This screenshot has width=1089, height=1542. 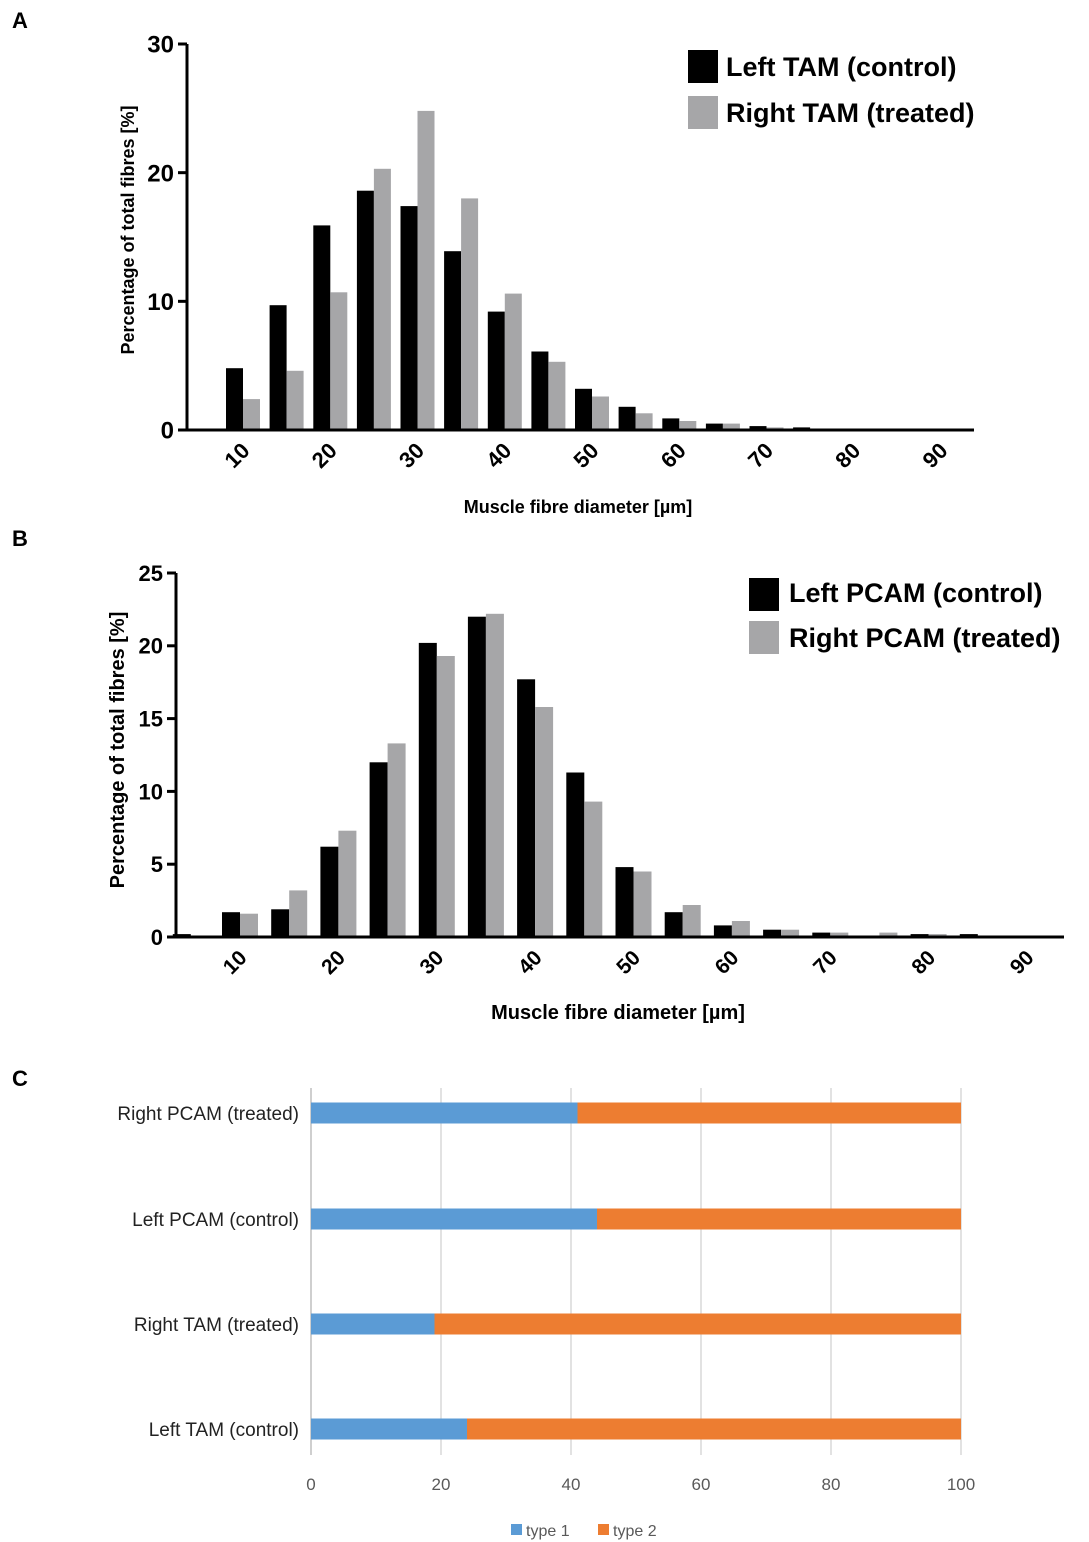 What do you see at coordinates (151, 573) in the screenshot?
I see `y-tick-label: 25` at bounding box center [151, 573].